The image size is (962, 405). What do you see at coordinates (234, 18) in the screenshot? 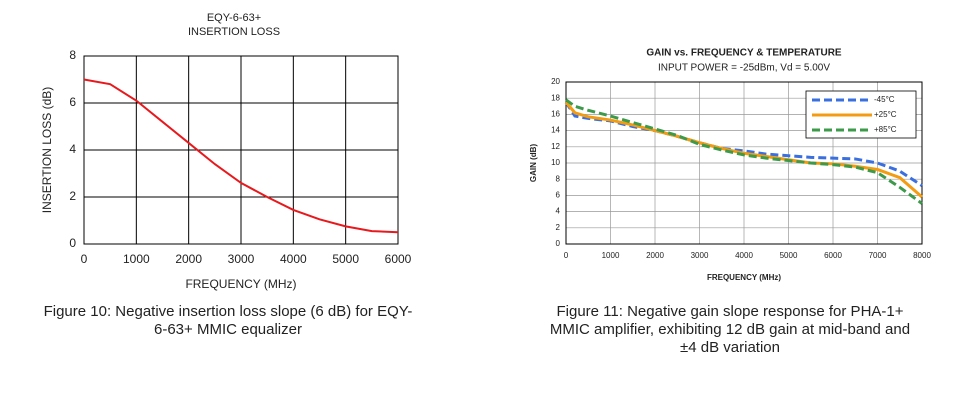
I see `chart-title: EQY-6-63+` at bounding box center [234, 18].